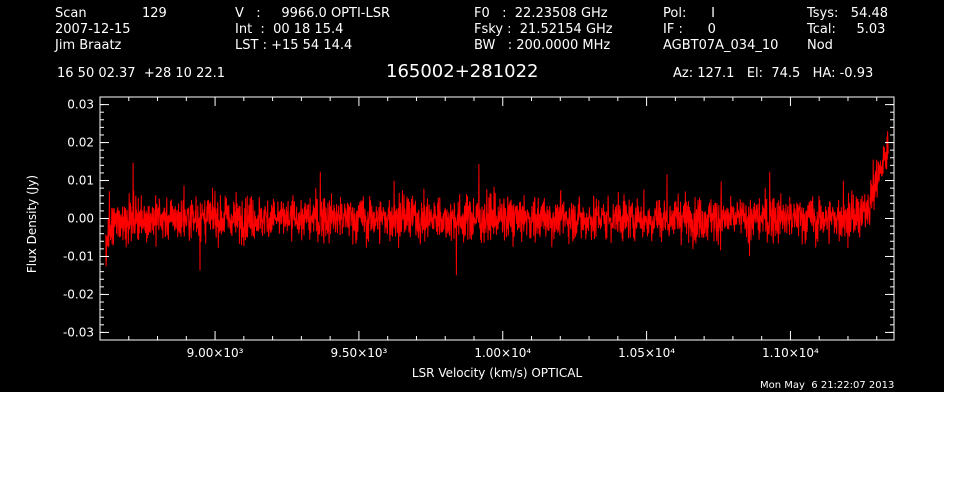 This screenshot has height=490, width=962. I want to click on header-source-name: 165002+281022, so click(462, 71).